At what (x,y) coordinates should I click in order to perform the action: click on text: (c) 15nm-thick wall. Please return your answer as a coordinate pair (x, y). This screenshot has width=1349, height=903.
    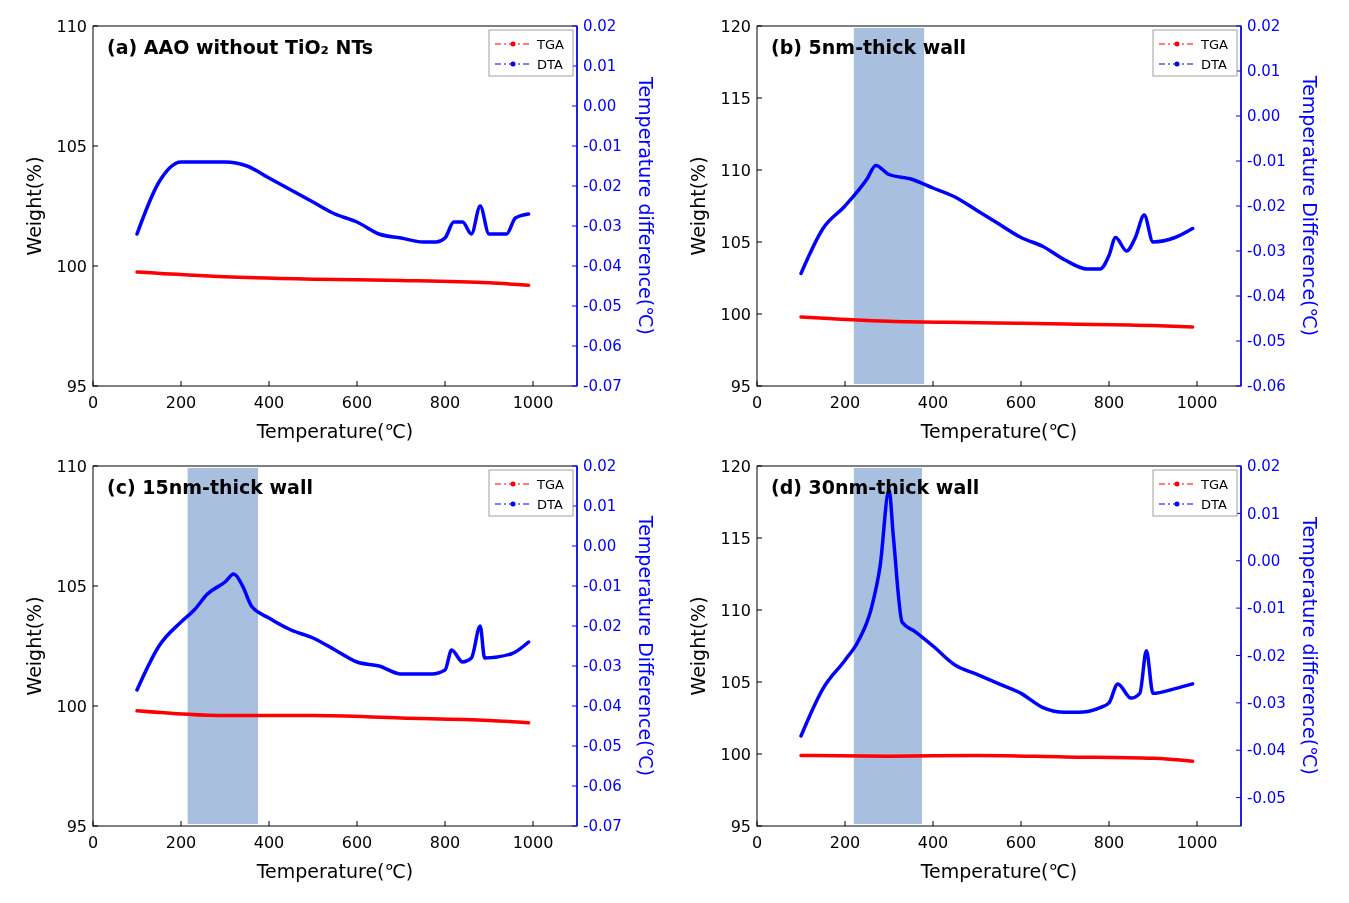
    Looking at the image, I should click on (210, 487).